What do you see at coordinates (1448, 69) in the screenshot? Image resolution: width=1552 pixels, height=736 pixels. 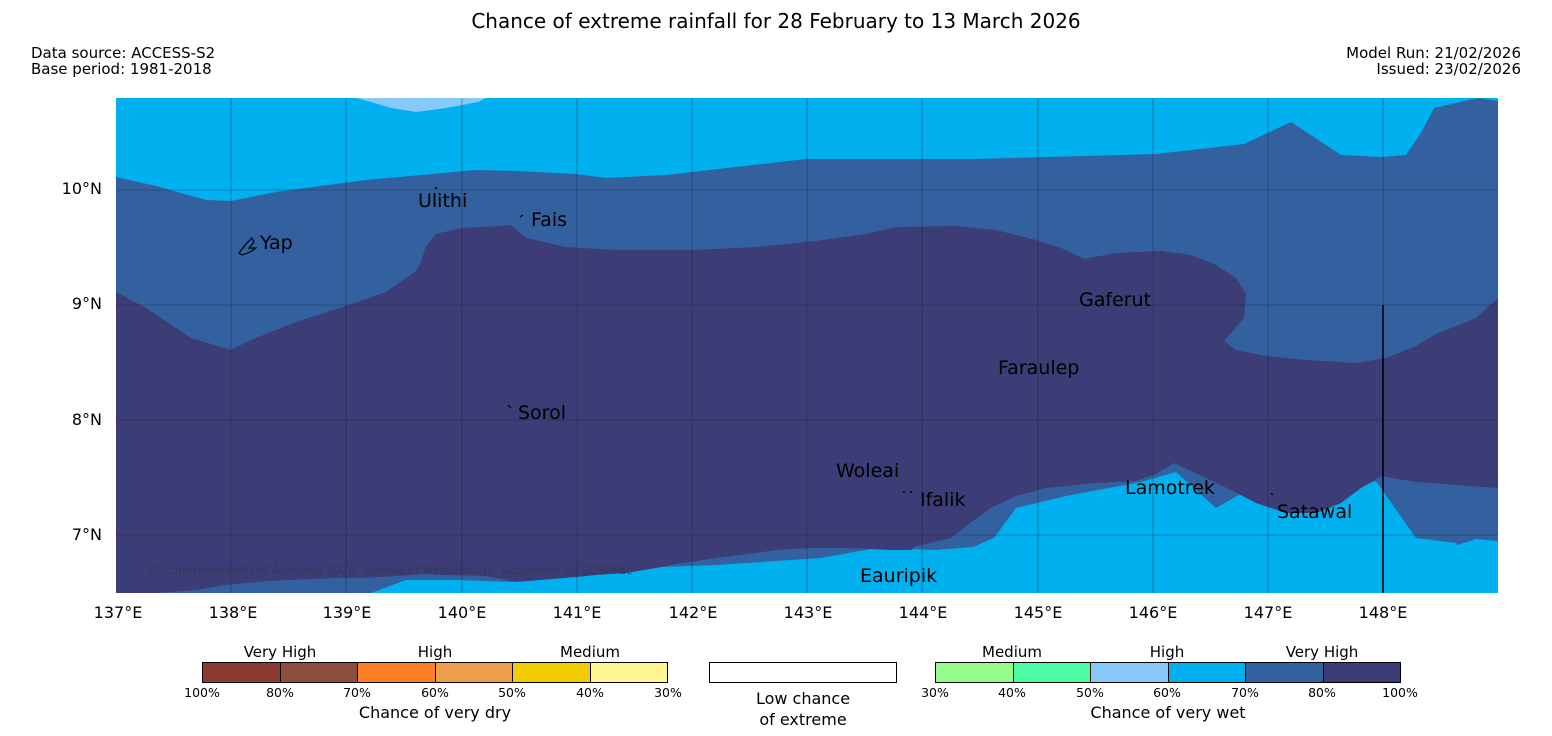 I see `issued-date: Issued: 23/02/2026` at bounding box center [1448, 69].